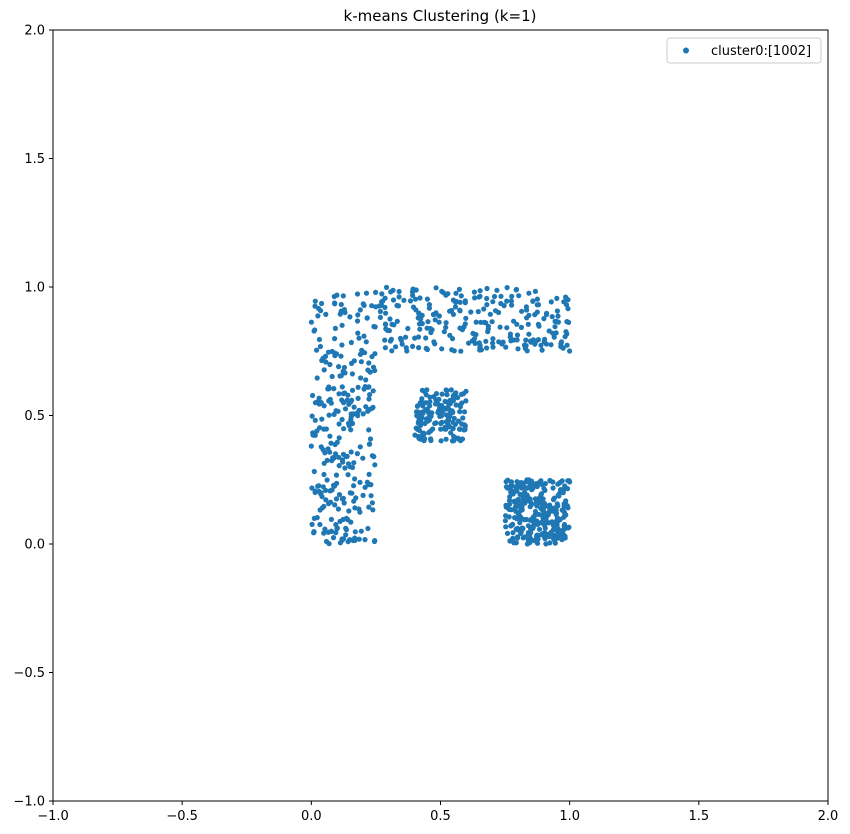  What do you see at coordinates (29, 673) in the screenshot?
I see `y-tick-label: −0.5` at bounding box center [29, 673].